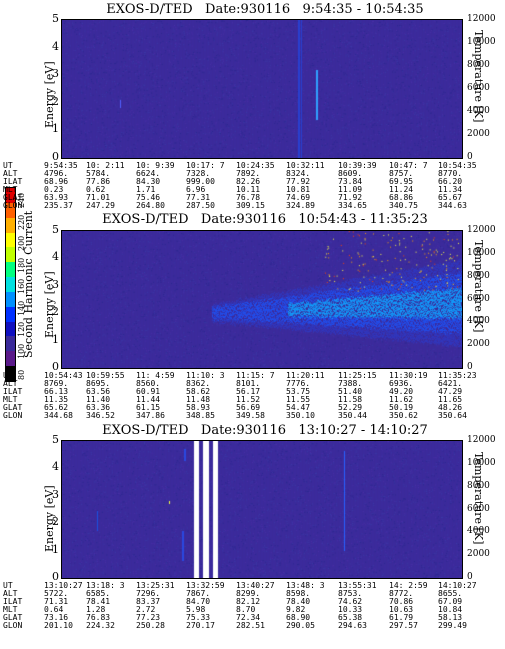 The height and width of the screenshot is (649, 505). I want to click on ephemeris-value: 11:30:19, so click(408, 375).